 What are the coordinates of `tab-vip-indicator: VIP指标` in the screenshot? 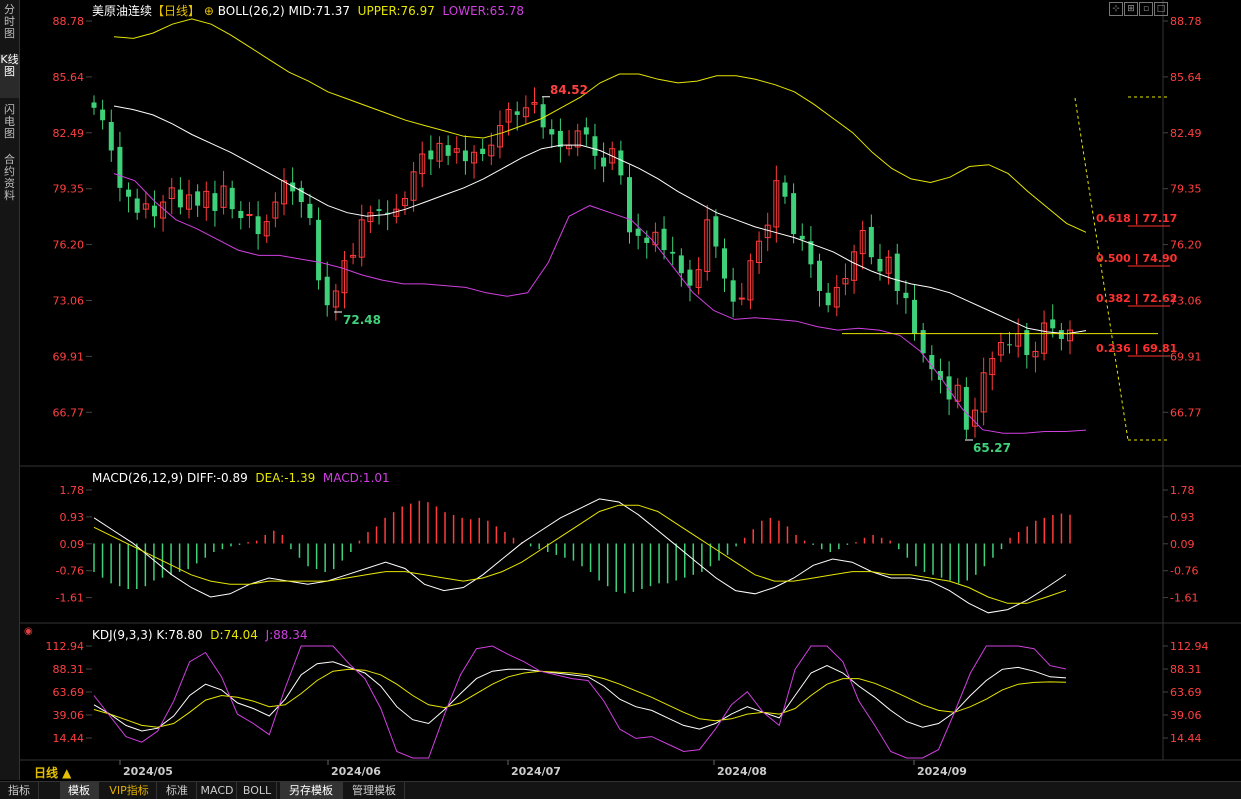 It's located at (129, 790).